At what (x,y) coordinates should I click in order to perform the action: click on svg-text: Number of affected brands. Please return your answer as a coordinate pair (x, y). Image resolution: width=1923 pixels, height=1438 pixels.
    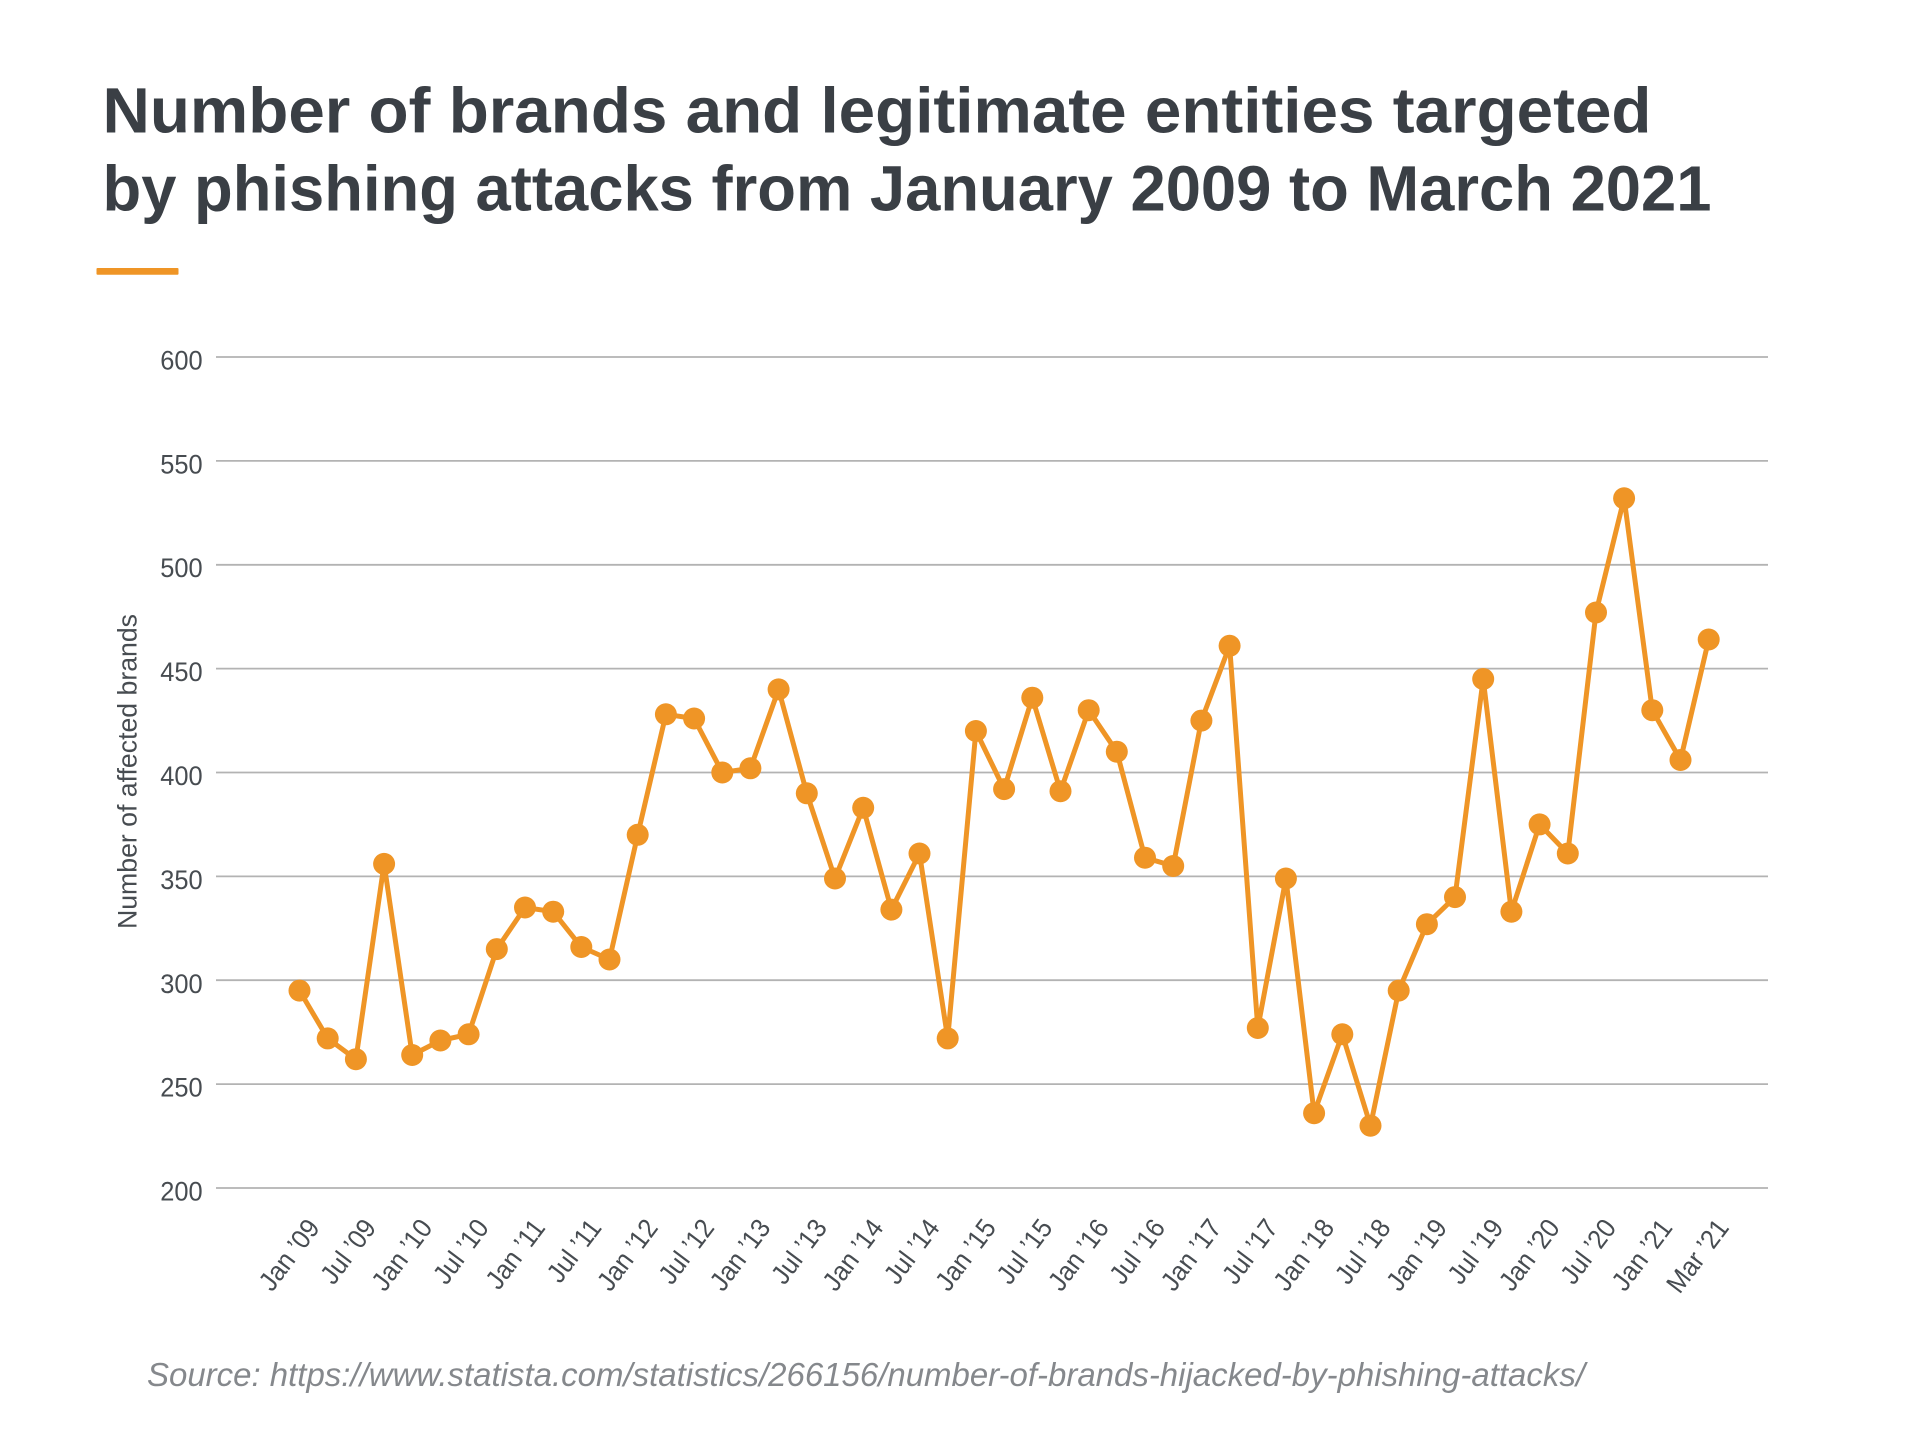
    Looking at the image, I should click on (127, 771).